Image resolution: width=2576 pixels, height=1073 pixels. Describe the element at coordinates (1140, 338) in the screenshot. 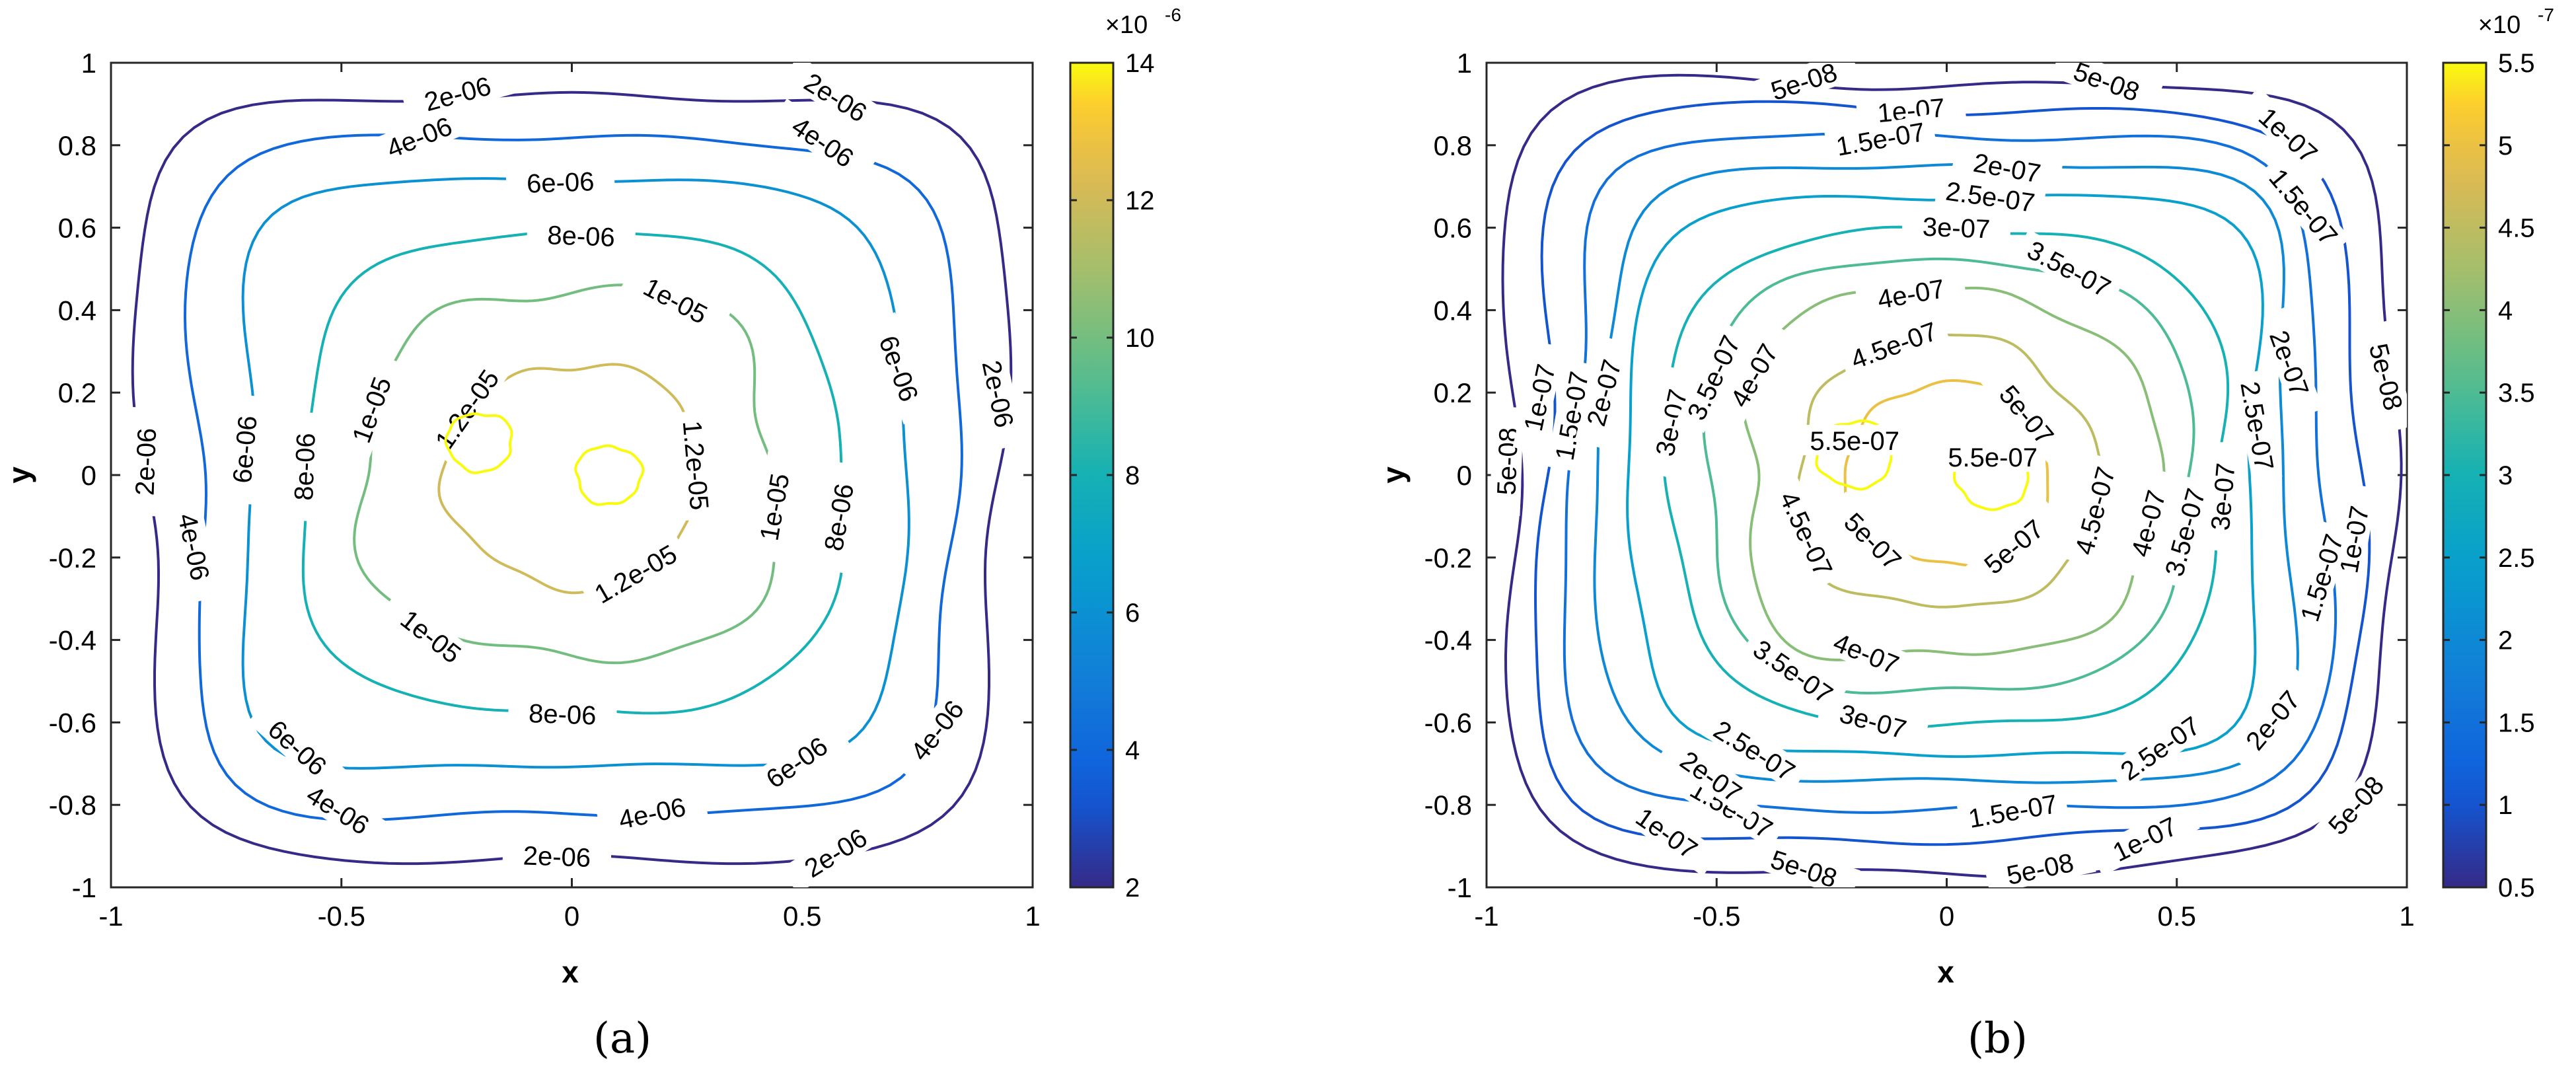

I see `colorbar-tick-label: 10` at that location.